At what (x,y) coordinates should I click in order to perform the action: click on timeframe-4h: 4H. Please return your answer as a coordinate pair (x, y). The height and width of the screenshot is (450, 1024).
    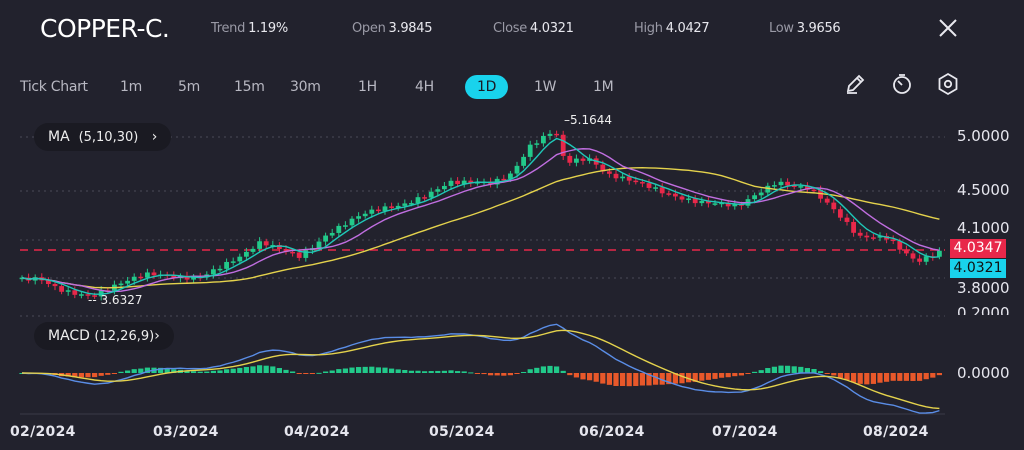
    Looking at the image, I should click on (424, 87).